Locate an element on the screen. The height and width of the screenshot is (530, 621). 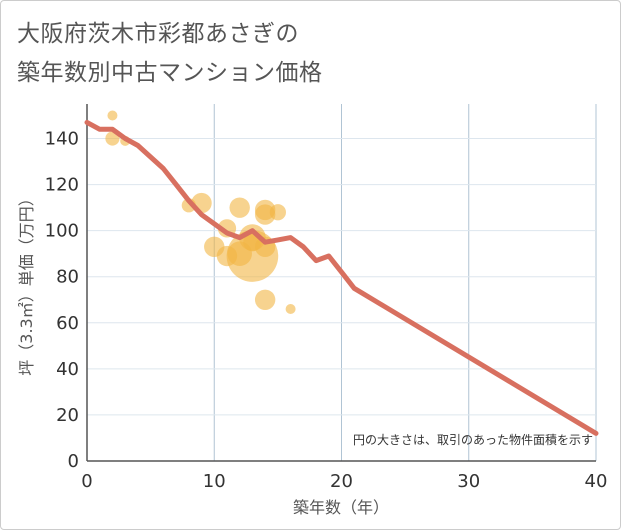
bubble-size-note: 円の大きさは、取引のあった物件面積を示す is located at coordinates (473, 439).